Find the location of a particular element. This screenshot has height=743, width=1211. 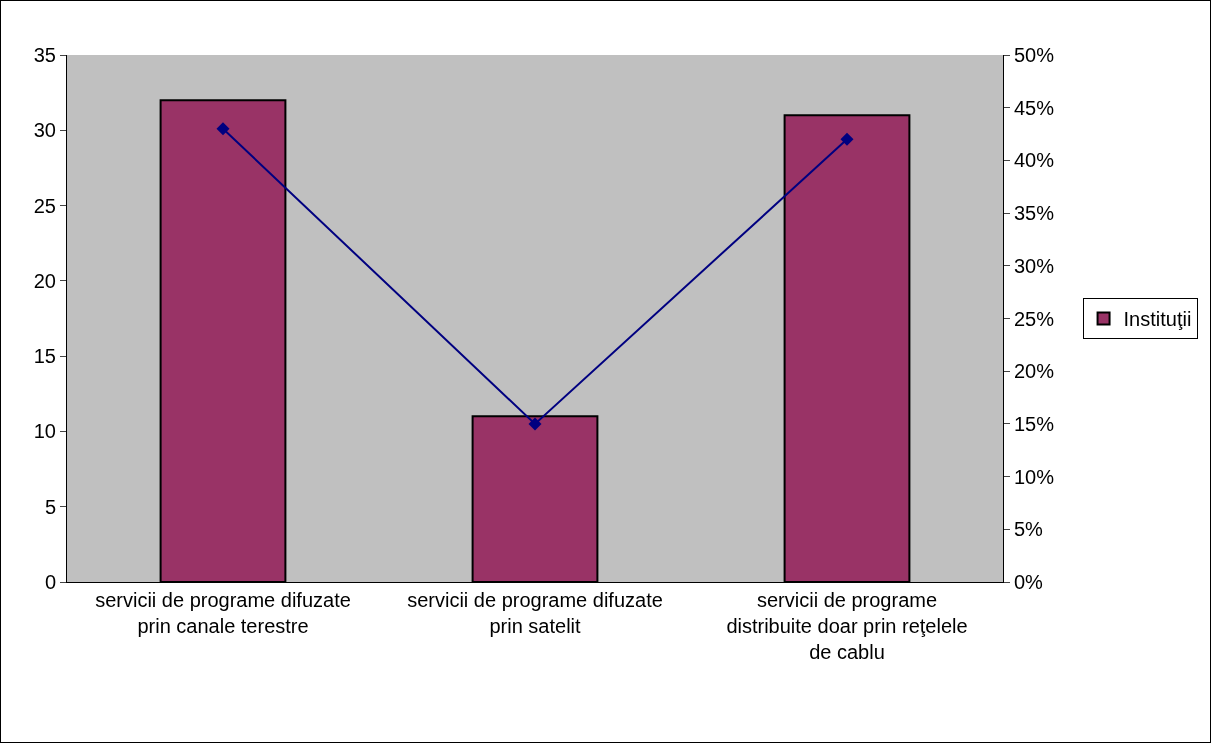

y2-tick-label: 0% is located at coordinates (1029, 582).